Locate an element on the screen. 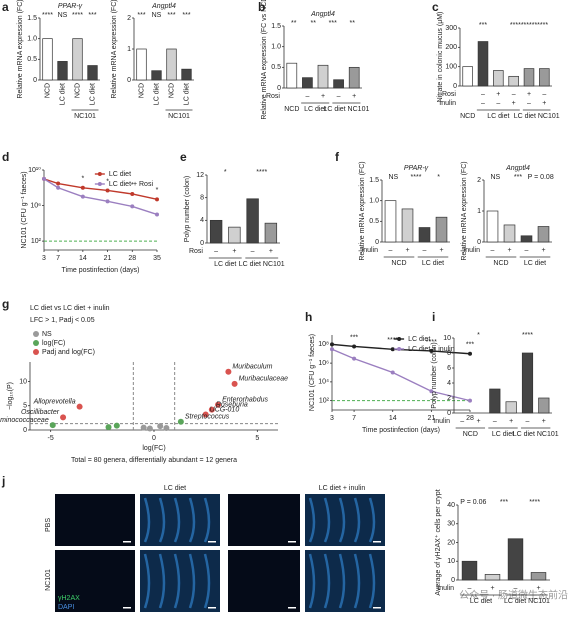 Image resolution: width=578 pixels, height=621 pixels. y-axis-label: Average of γH2AX⁺ cells per crypt is located at coordinates (438, 542).